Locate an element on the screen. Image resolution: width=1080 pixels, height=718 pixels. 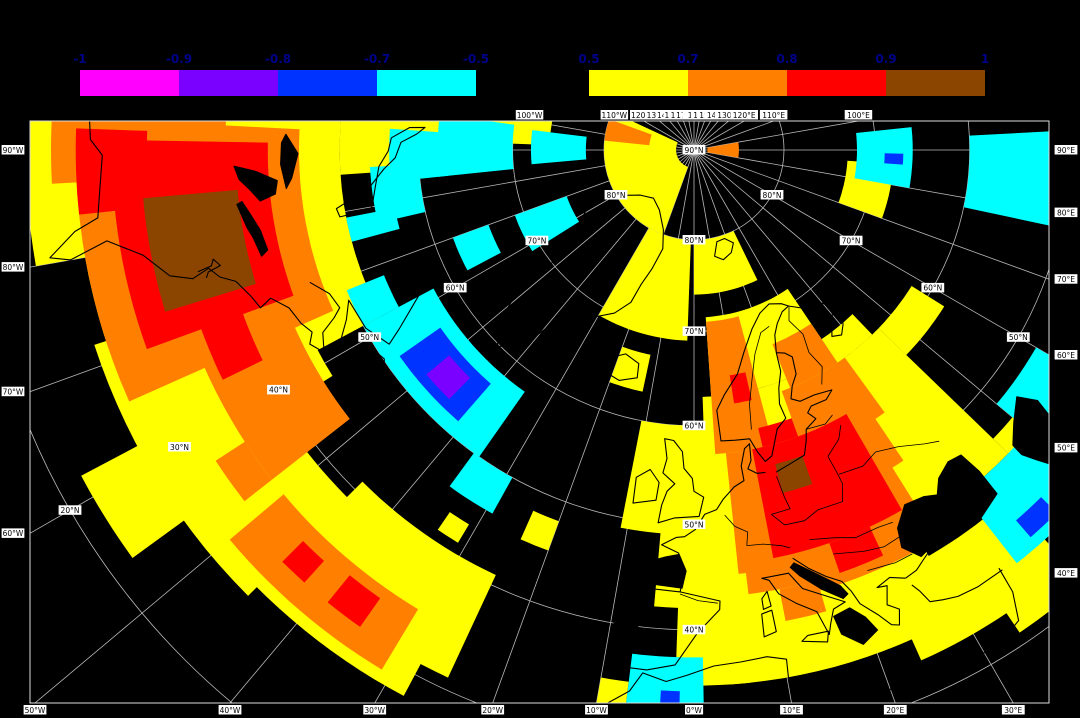
coastline-hudson-bay is located at coordinates (380, 172).